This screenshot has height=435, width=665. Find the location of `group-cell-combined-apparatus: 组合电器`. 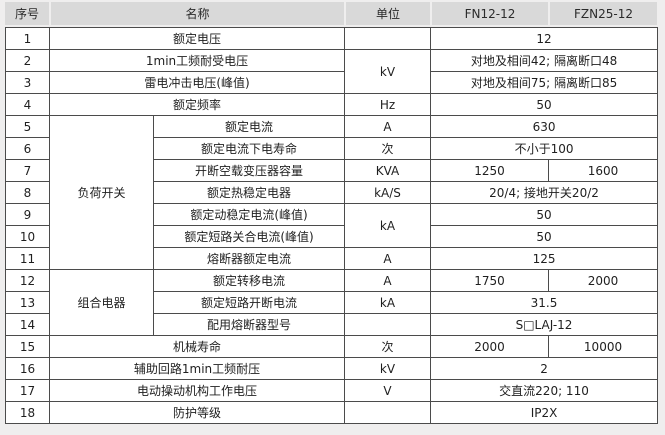

group-cell-combined-apparatus: 组合电器 is located at coordinates (101, 302).